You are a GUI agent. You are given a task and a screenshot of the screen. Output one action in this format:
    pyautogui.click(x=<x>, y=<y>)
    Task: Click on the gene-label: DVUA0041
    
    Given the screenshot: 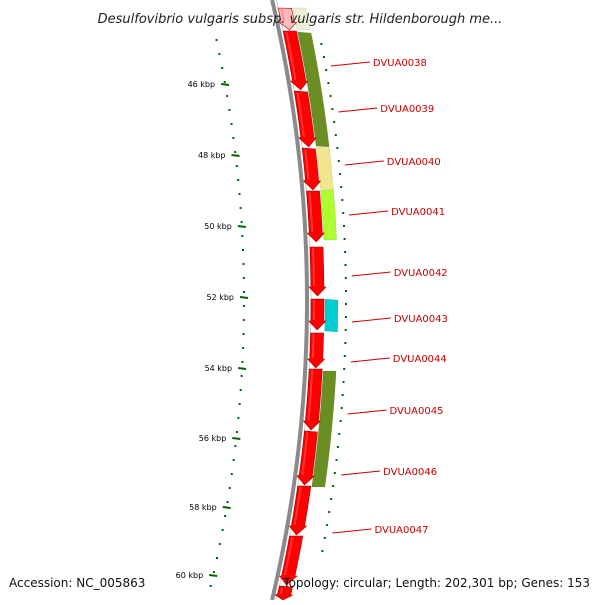 What is the action you would take?
    pyautogui.click(x=418, y=212)
    